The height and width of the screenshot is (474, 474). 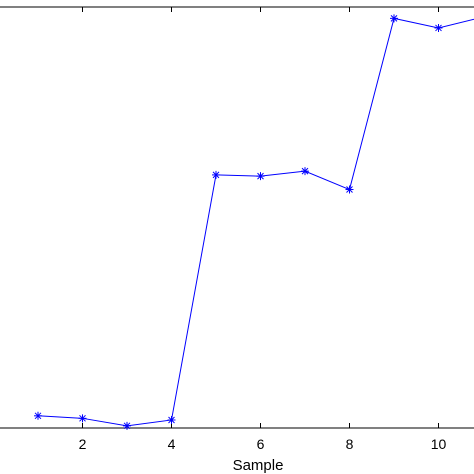 I want to click on x-tick-label: 4, so click(x=172, y=444).